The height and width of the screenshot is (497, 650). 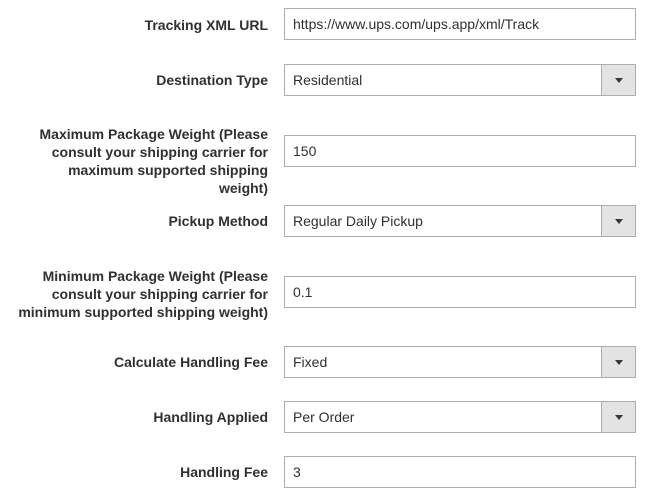 What do you see at coordinates (305, 151) in the screenshot?
I see `input-value: 150` at bounding box center [305, 151].